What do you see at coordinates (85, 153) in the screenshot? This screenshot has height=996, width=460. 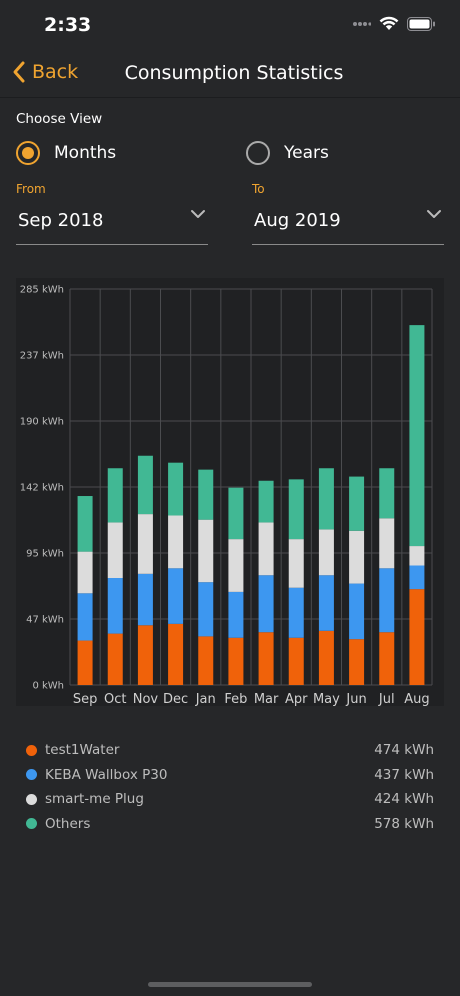 I see `radio-months-label: Months` at bounding box center [85, 153].